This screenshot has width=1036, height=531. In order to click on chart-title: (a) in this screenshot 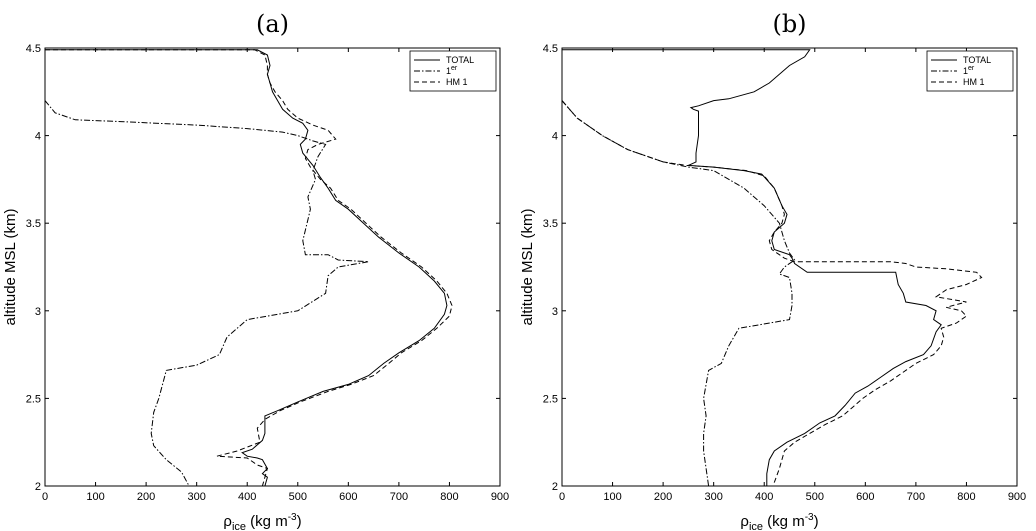, I will do `click(272, 24)`.